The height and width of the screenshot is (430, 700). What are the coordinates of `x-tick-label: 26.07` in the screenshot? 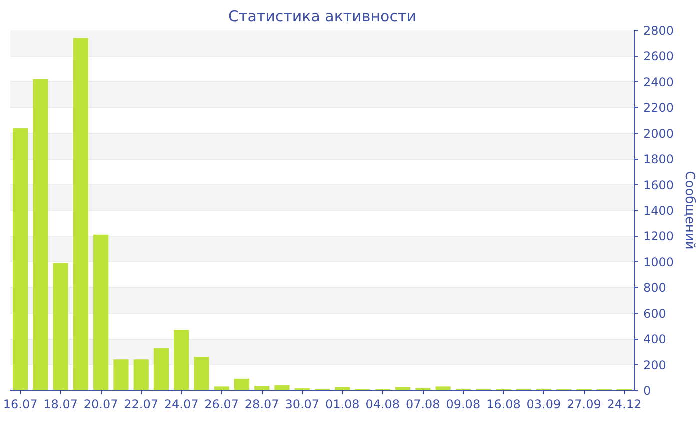 It's located at (222, 405).